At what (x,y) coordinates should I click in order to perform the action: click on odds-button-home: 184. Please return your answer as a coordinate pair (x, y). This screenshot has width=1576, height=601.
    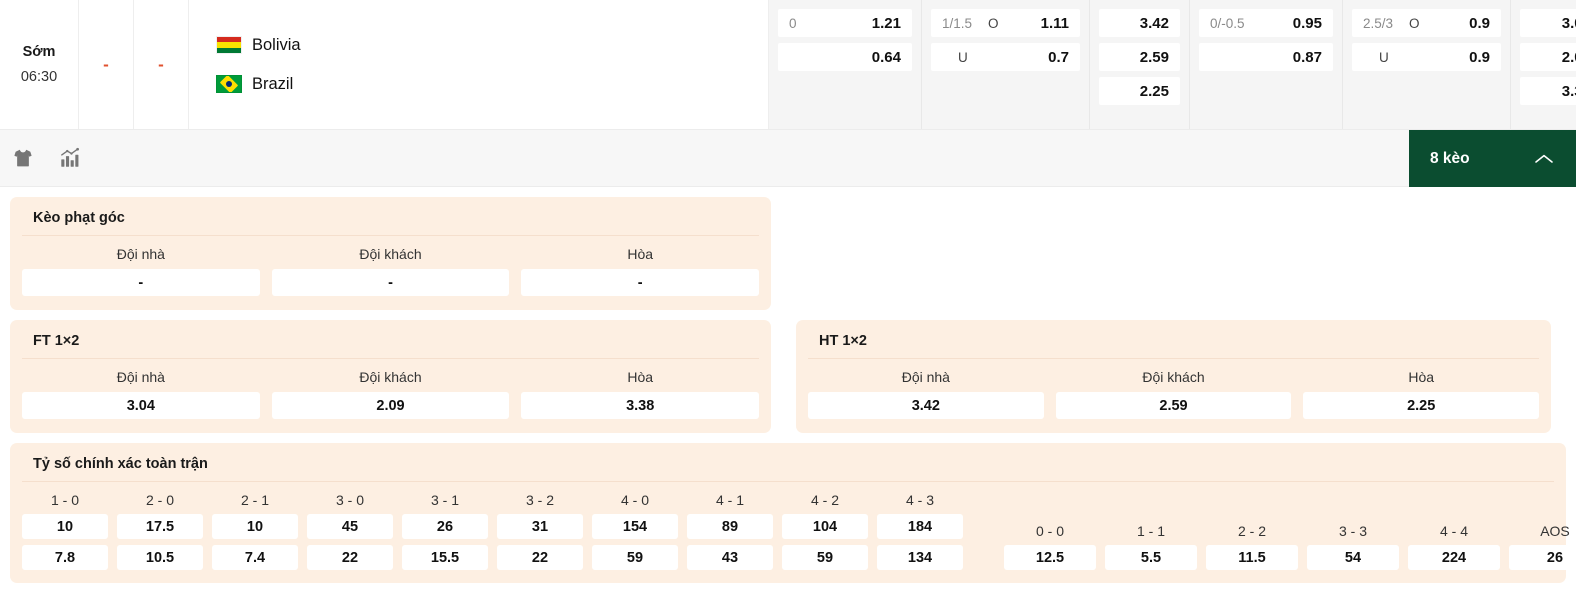
    Looking at the image, I should click on (920, 526).